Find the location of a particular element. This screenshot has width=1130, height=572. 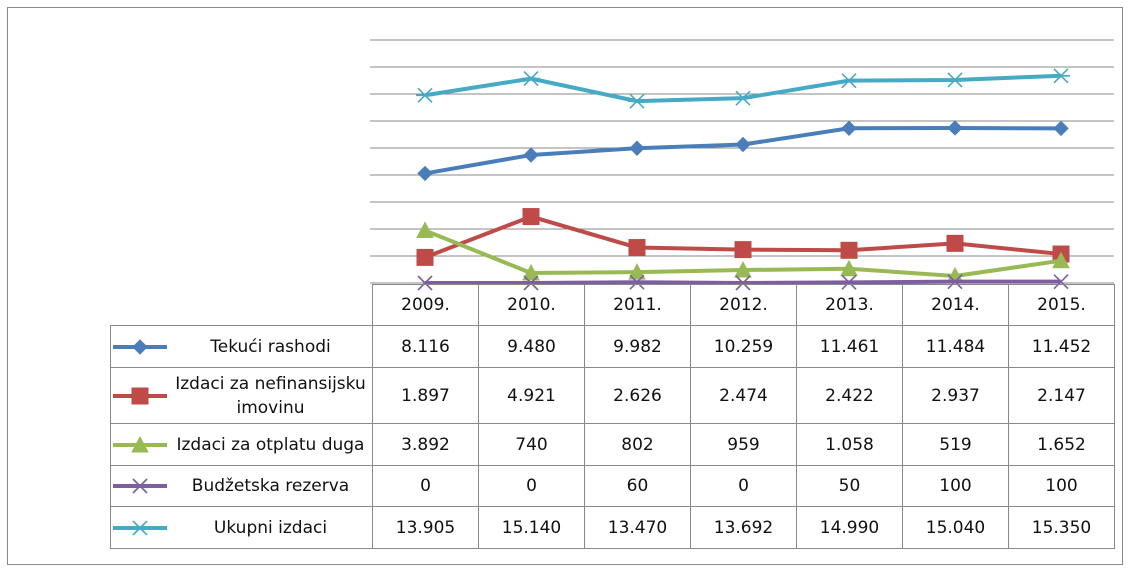

table-cell: 14.990 is located at coordinates (849, 527).